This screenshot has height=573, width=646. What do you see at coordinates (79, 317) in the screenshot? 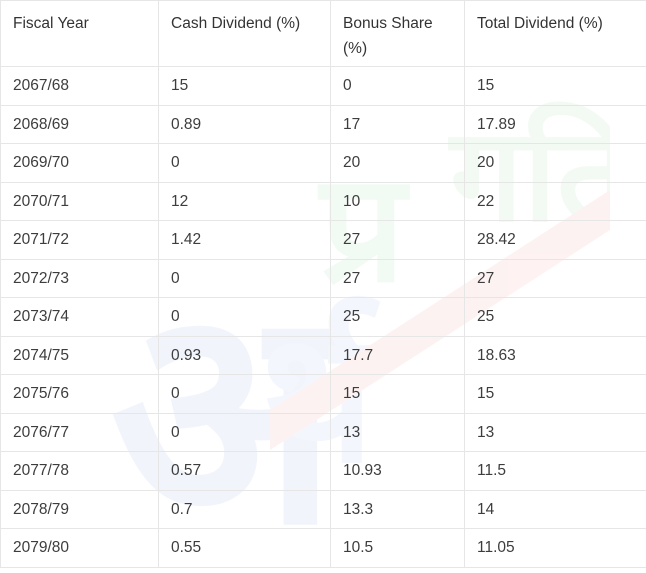
I see `cell-fiscal-year: 2073/74` at bounding box center [79, 317].